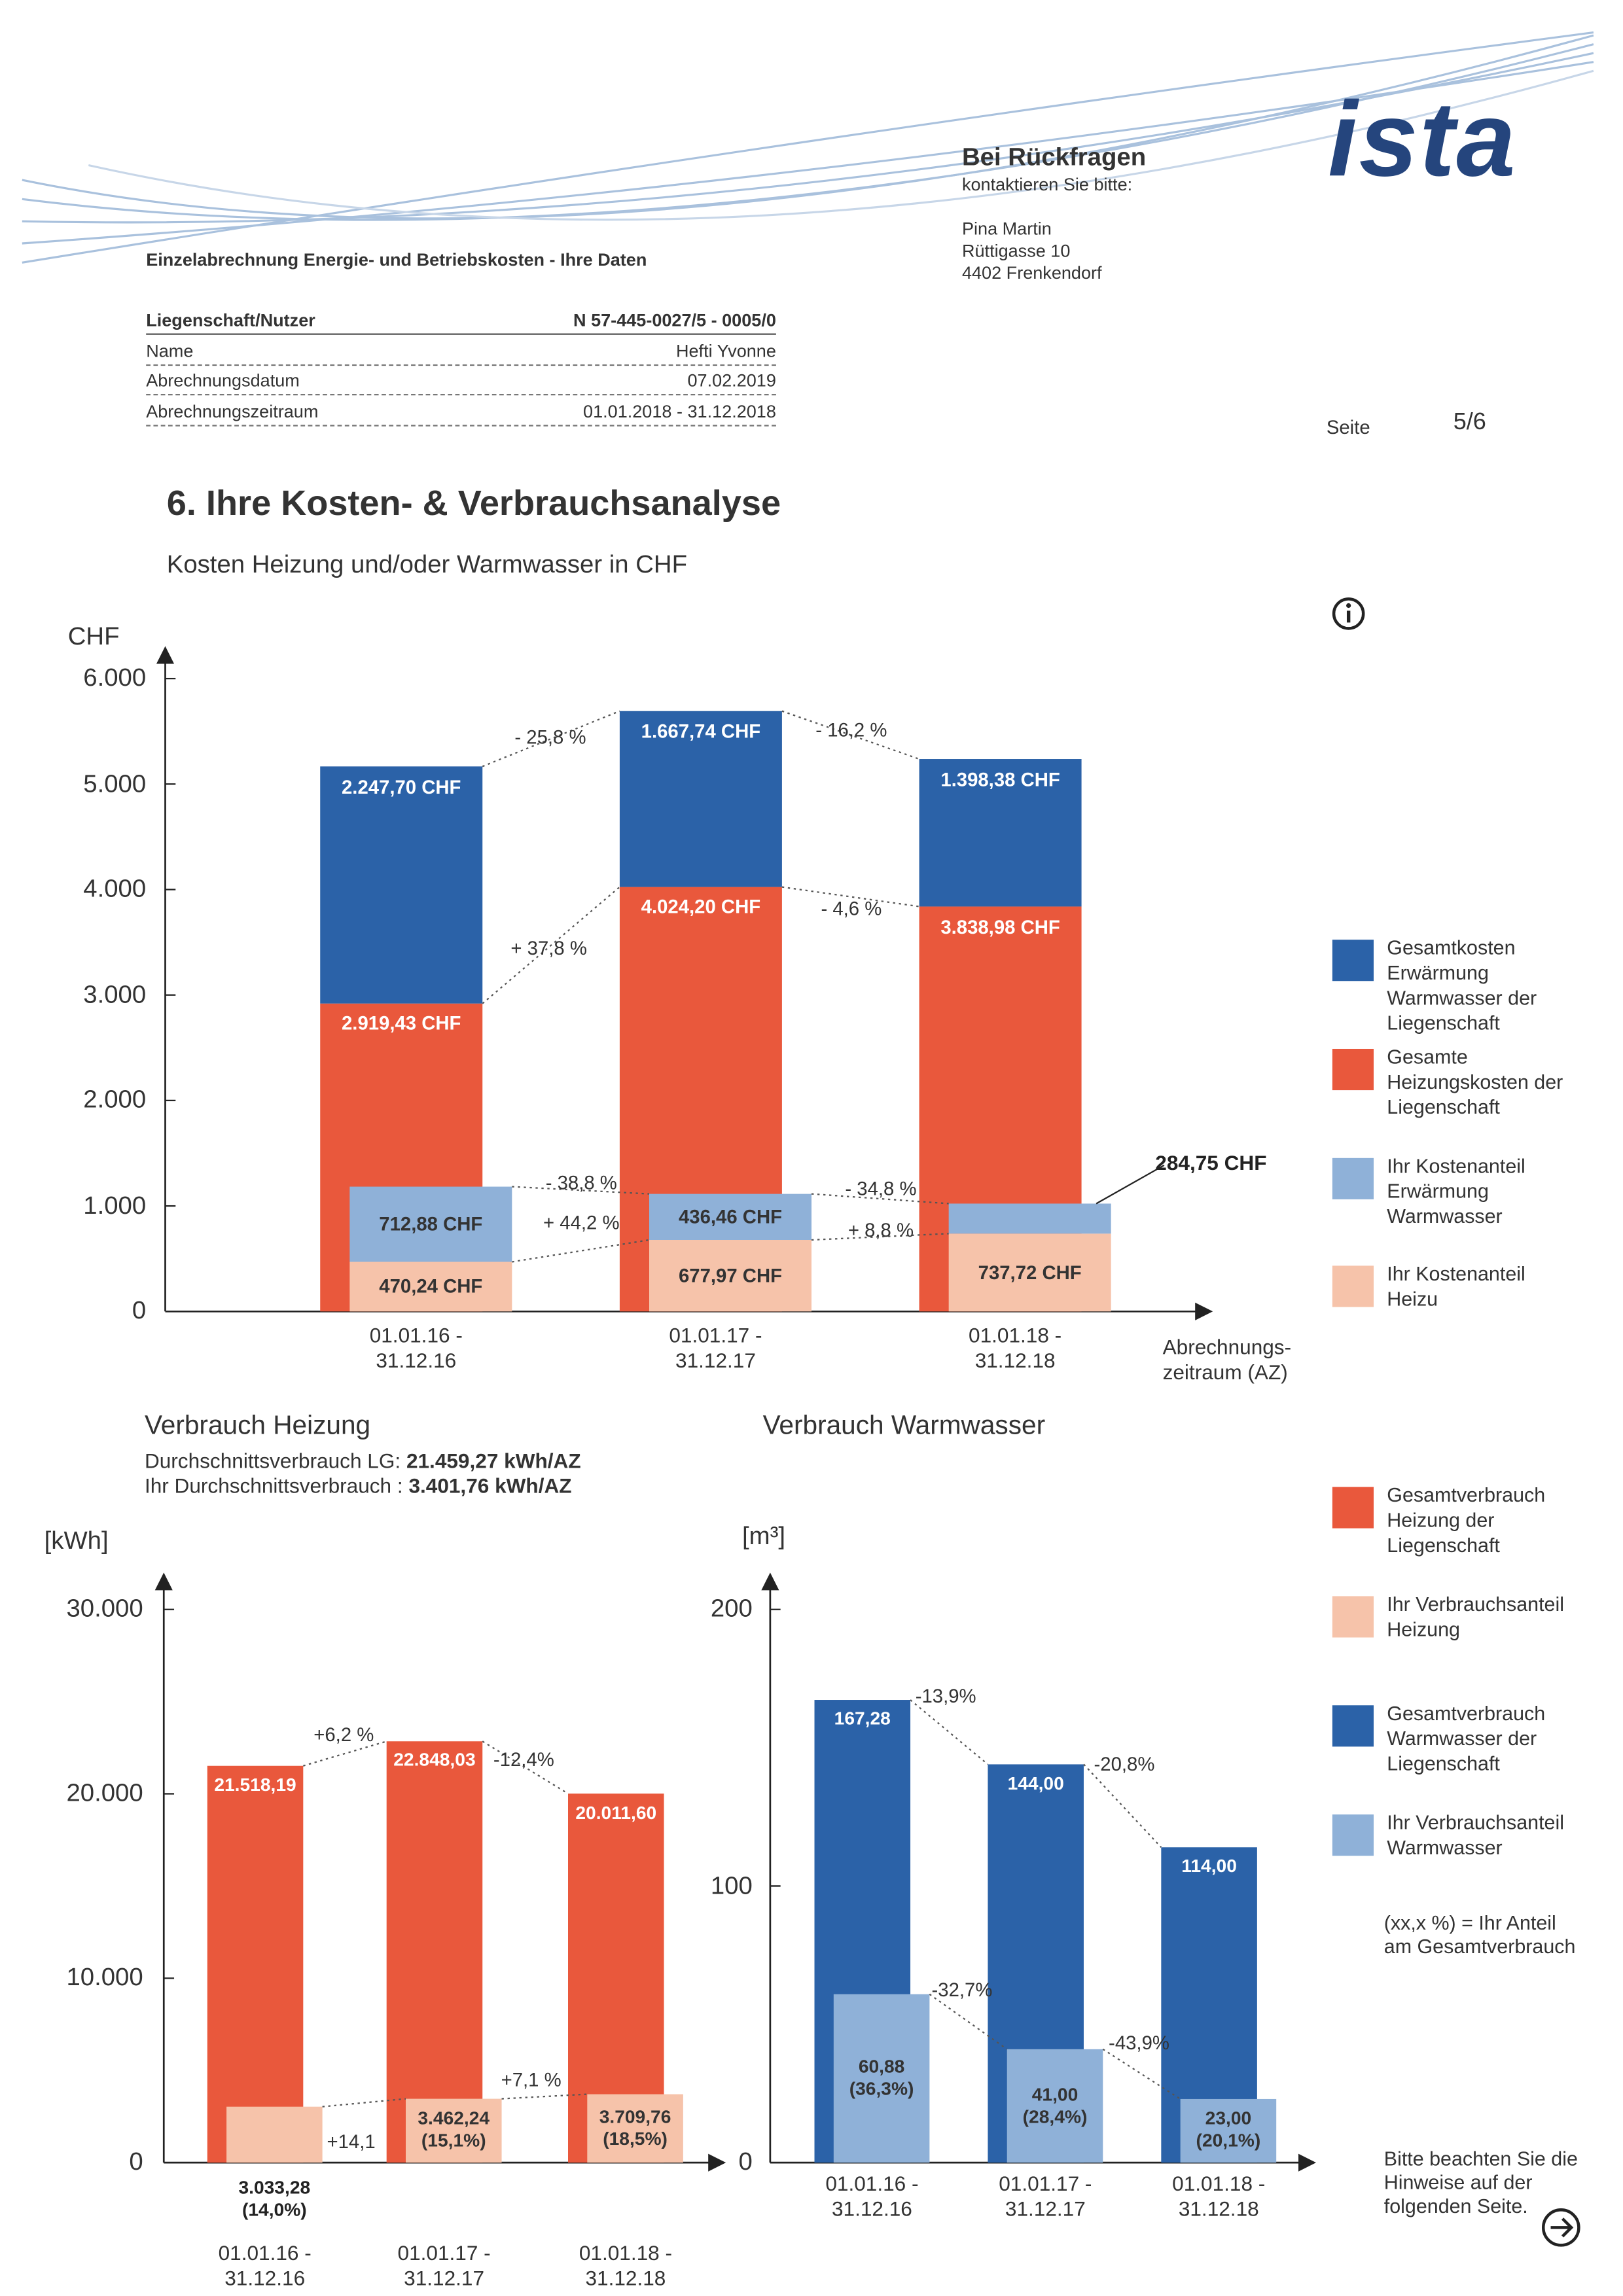  I want to click on y-axis-label: CHF, so click(94, 636).